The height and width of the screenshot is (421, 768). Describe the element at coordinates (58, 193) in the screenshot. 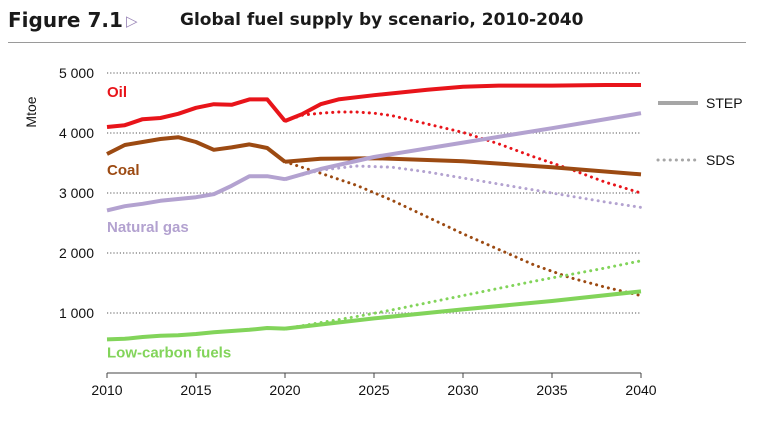

I see `y-axis: 1 000 2 000 3 000 4 000 5 000 Mtoe` at that location.